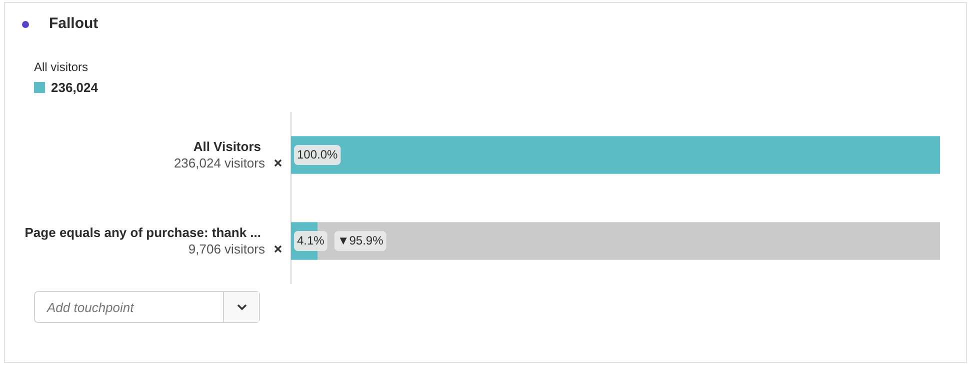  Describe the element at coordinates (74, 87) in the screenshot. I see `legend-label: 236,024` at that location.